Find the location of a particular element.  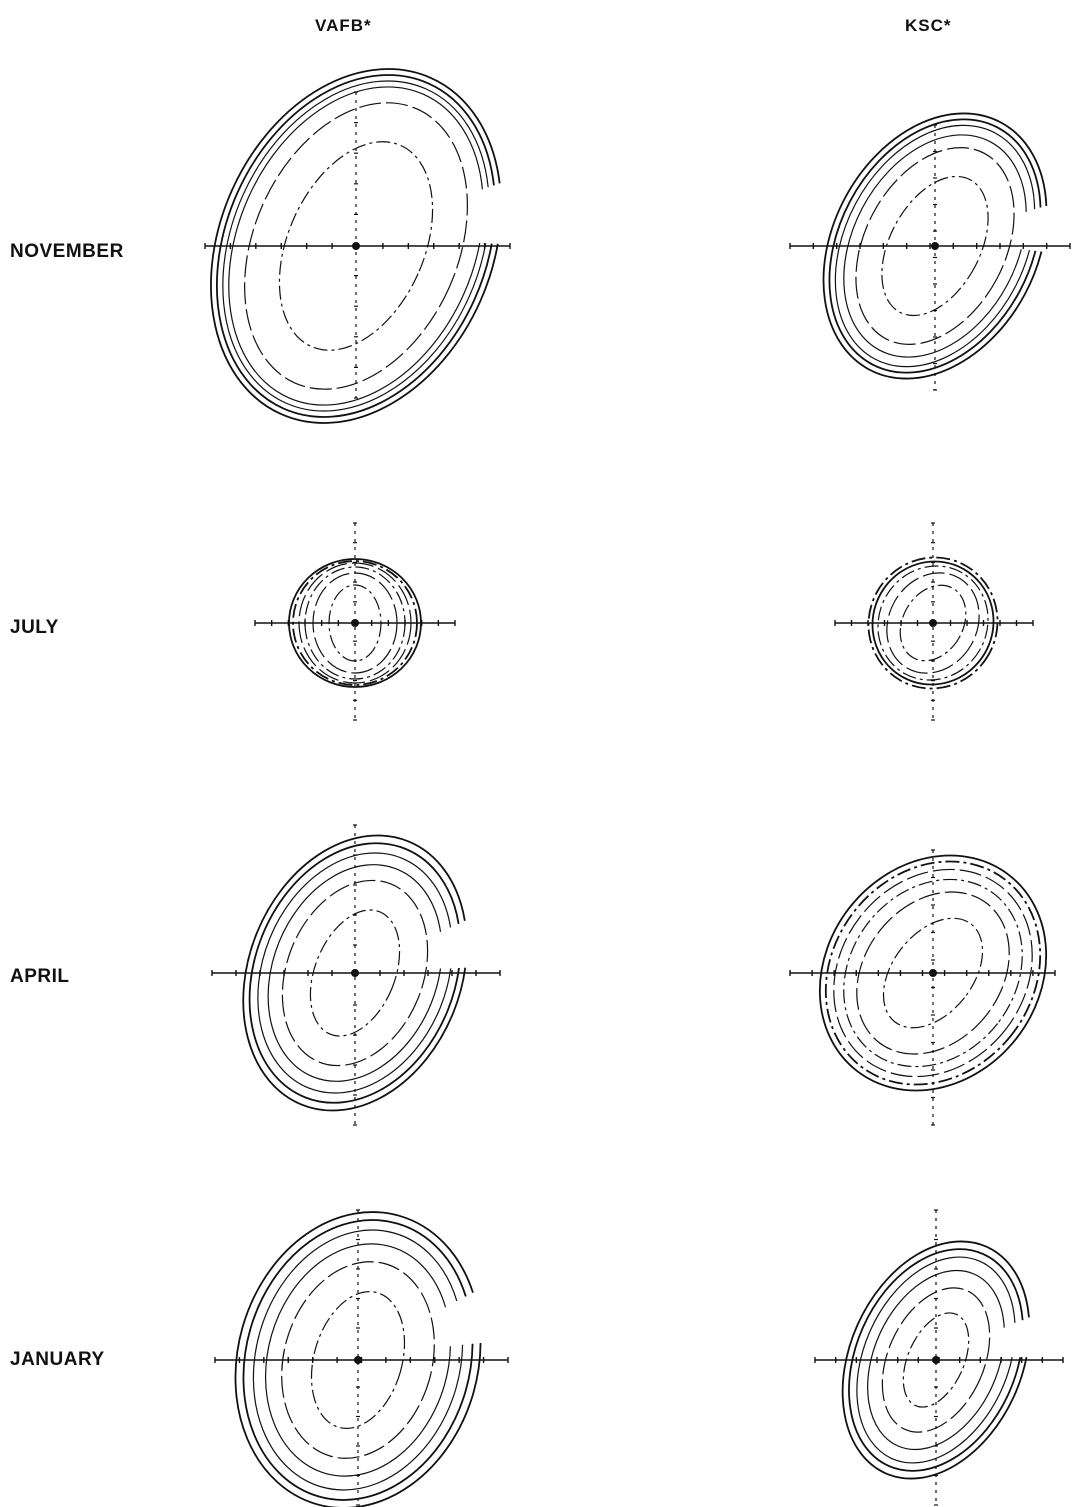

vafb-november-center-dot is located at coordinates (356, 246).